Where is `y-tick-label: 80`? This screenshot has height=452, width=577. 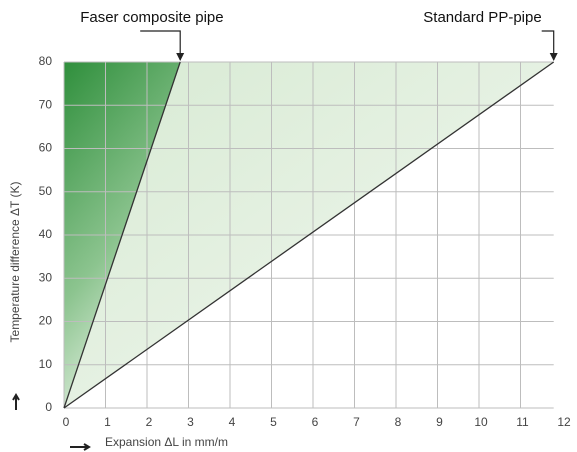
y-tick-label: 80 is located at coordinates (46, 61).